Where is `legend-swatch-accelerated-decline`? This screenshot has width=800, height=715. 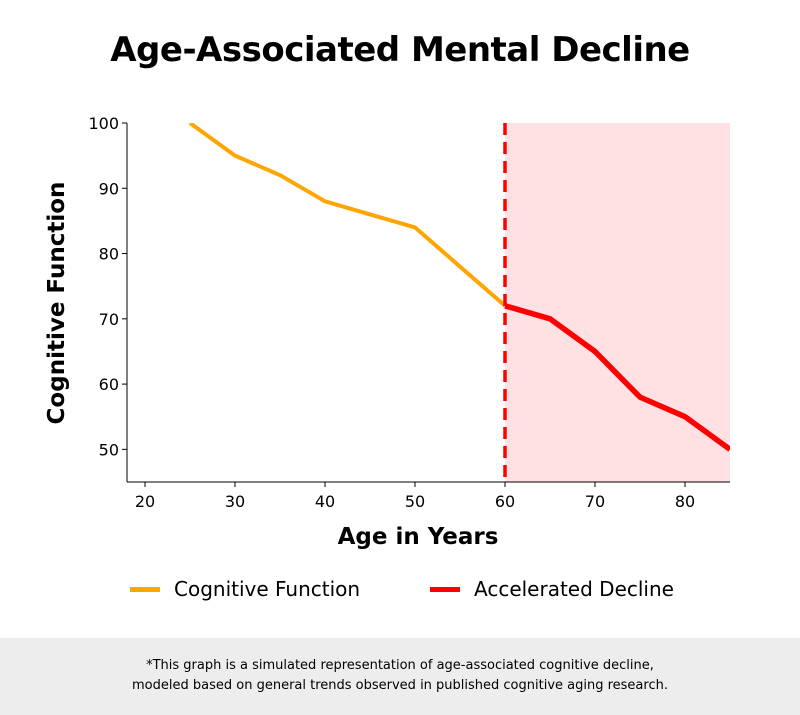
legend-swatch-accelerated-decline is located at coordinates (445, 589).